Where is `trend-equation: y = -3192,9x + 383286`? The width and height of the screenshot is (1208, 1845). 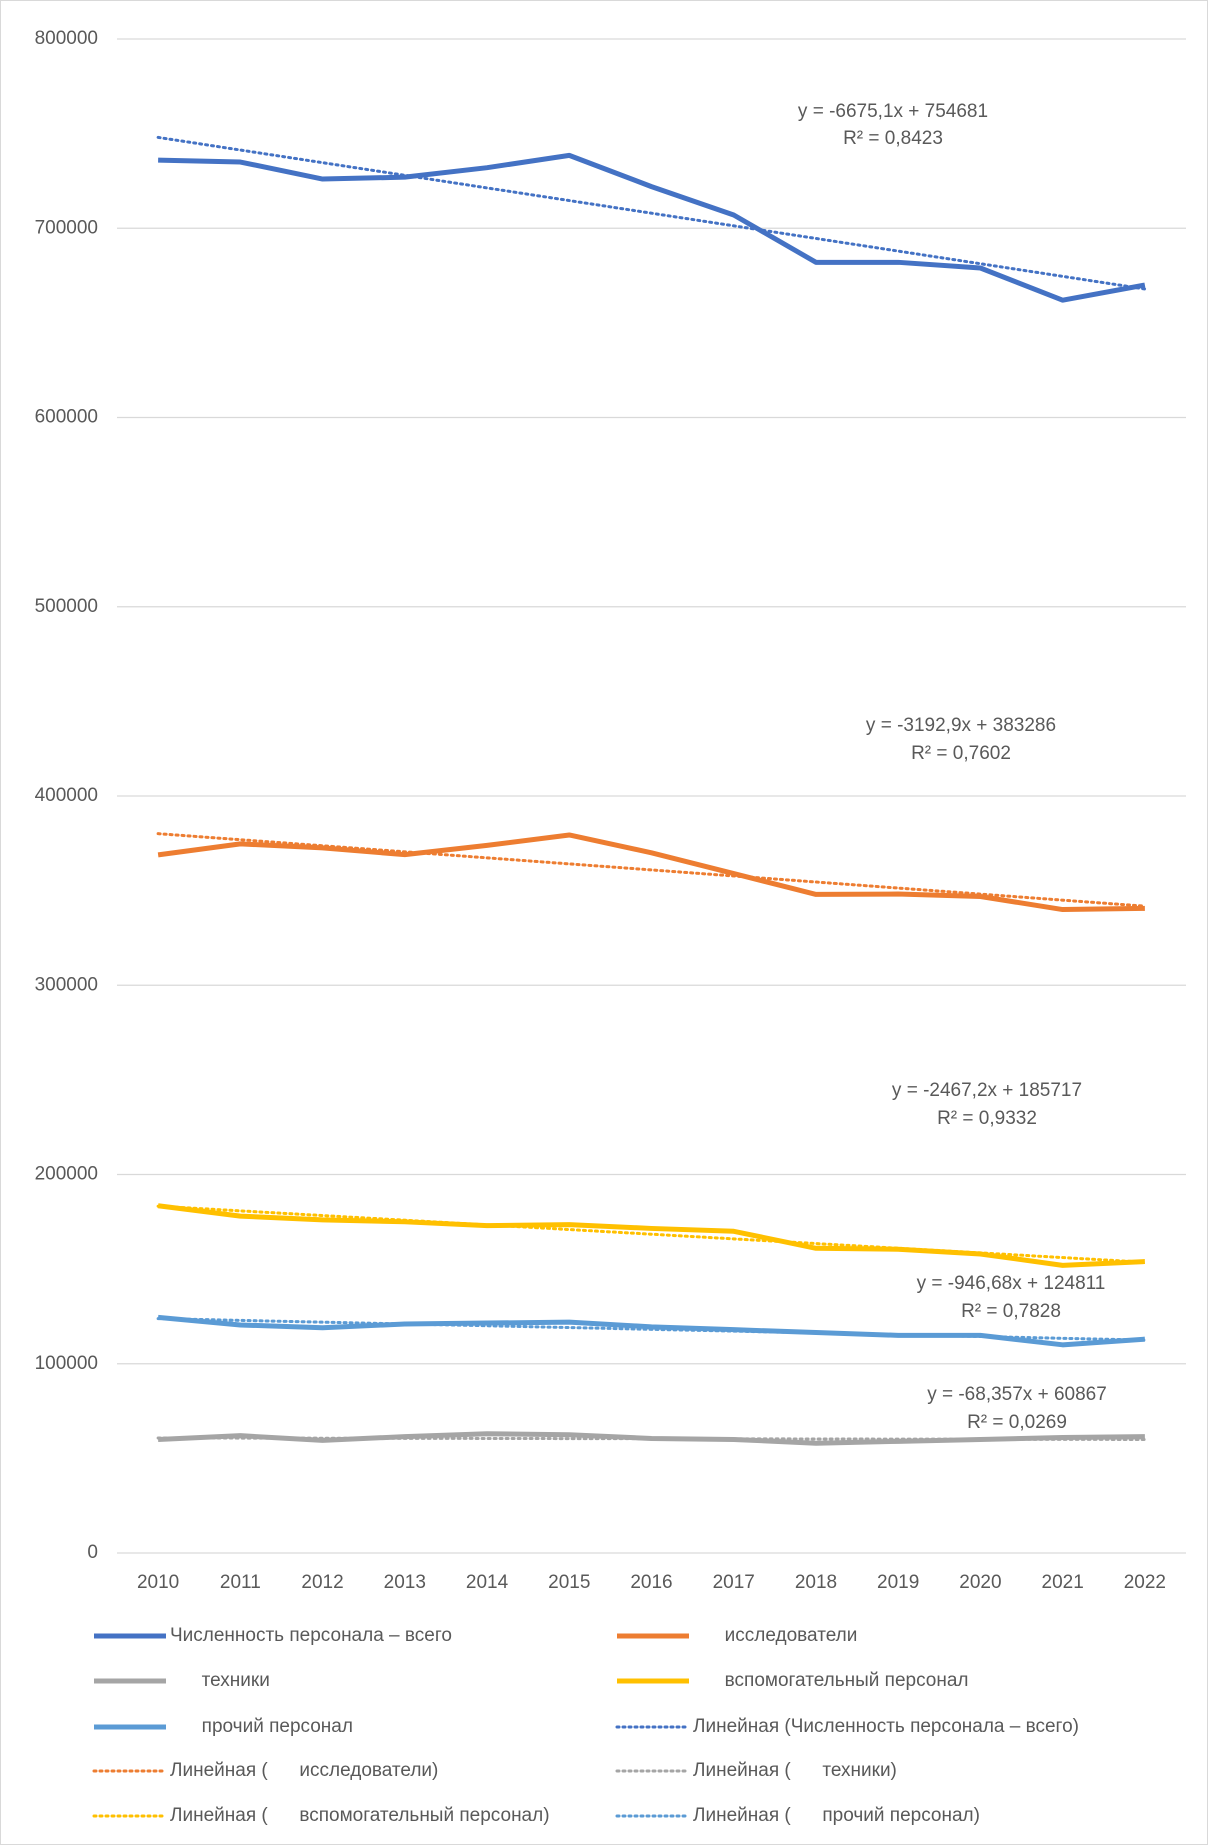 trend-equation: y = -3192,9x + 383286 is located at coordinates (961, 725).